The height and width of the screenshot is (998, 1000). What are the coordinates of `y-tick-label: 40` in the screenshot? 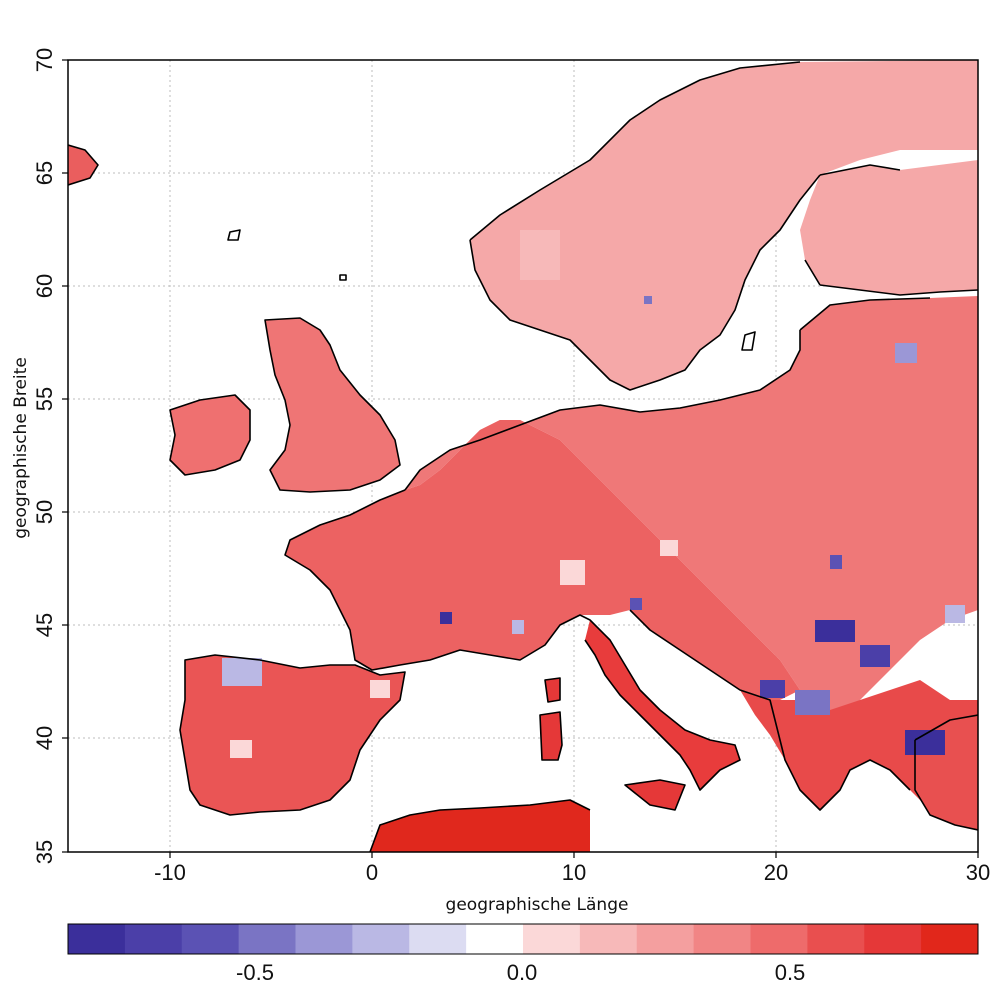 It's located at (44, 738).